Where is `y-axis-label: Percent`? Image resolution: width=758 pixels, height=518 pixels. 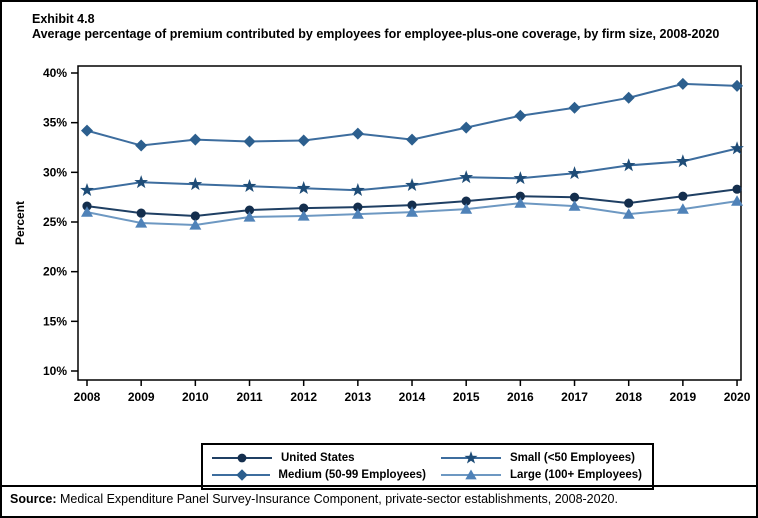
y-axis-label: Percent is located at coordinates (20, 223).